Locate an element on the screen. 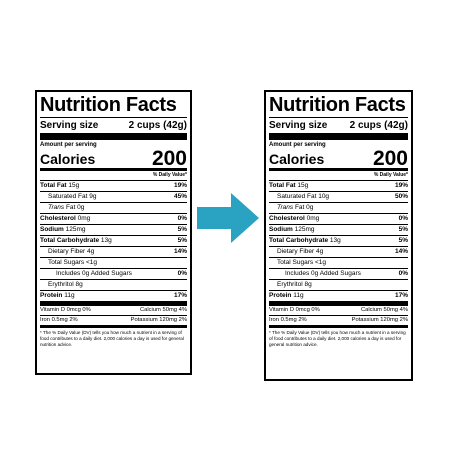 Image resolution: width=450 pixels, height=450 pixels. nutrient-row-saturated-fat: Saturated Fat 9g 45% is located at coordinates (113, 196).